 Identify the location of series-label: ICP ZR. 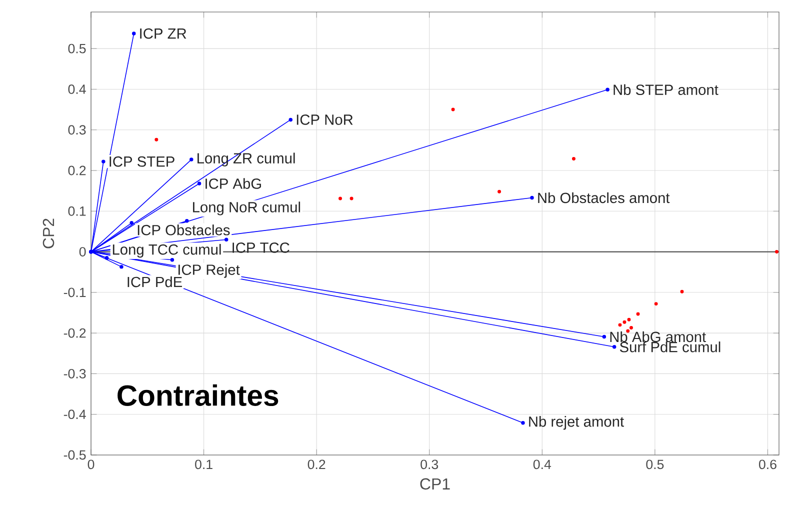
(163, 33).